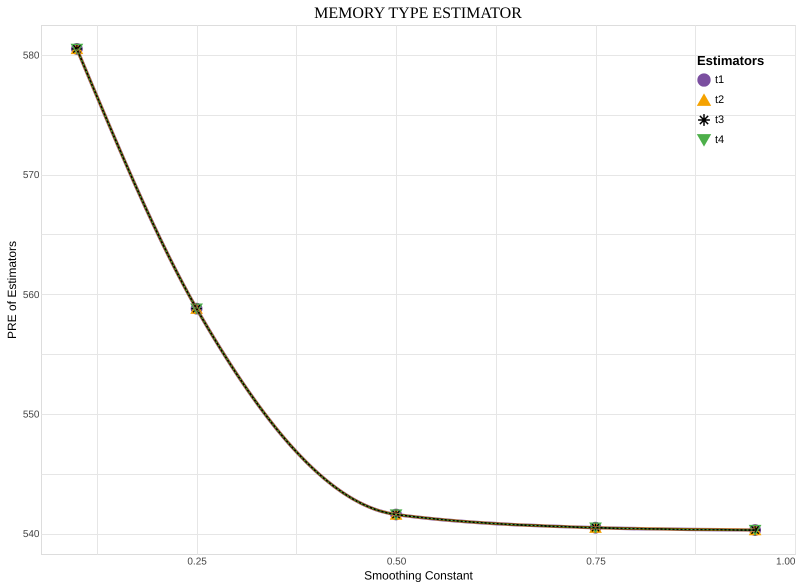  I want to click on y-tick-label: 550, so click(31, 414).